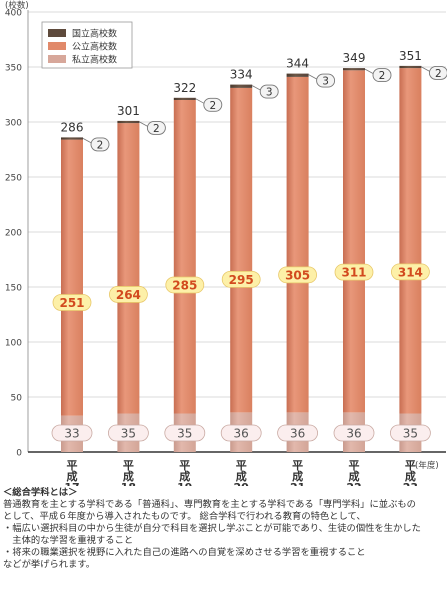  I want to click on y-tick-label: 350, so click(13, 69).